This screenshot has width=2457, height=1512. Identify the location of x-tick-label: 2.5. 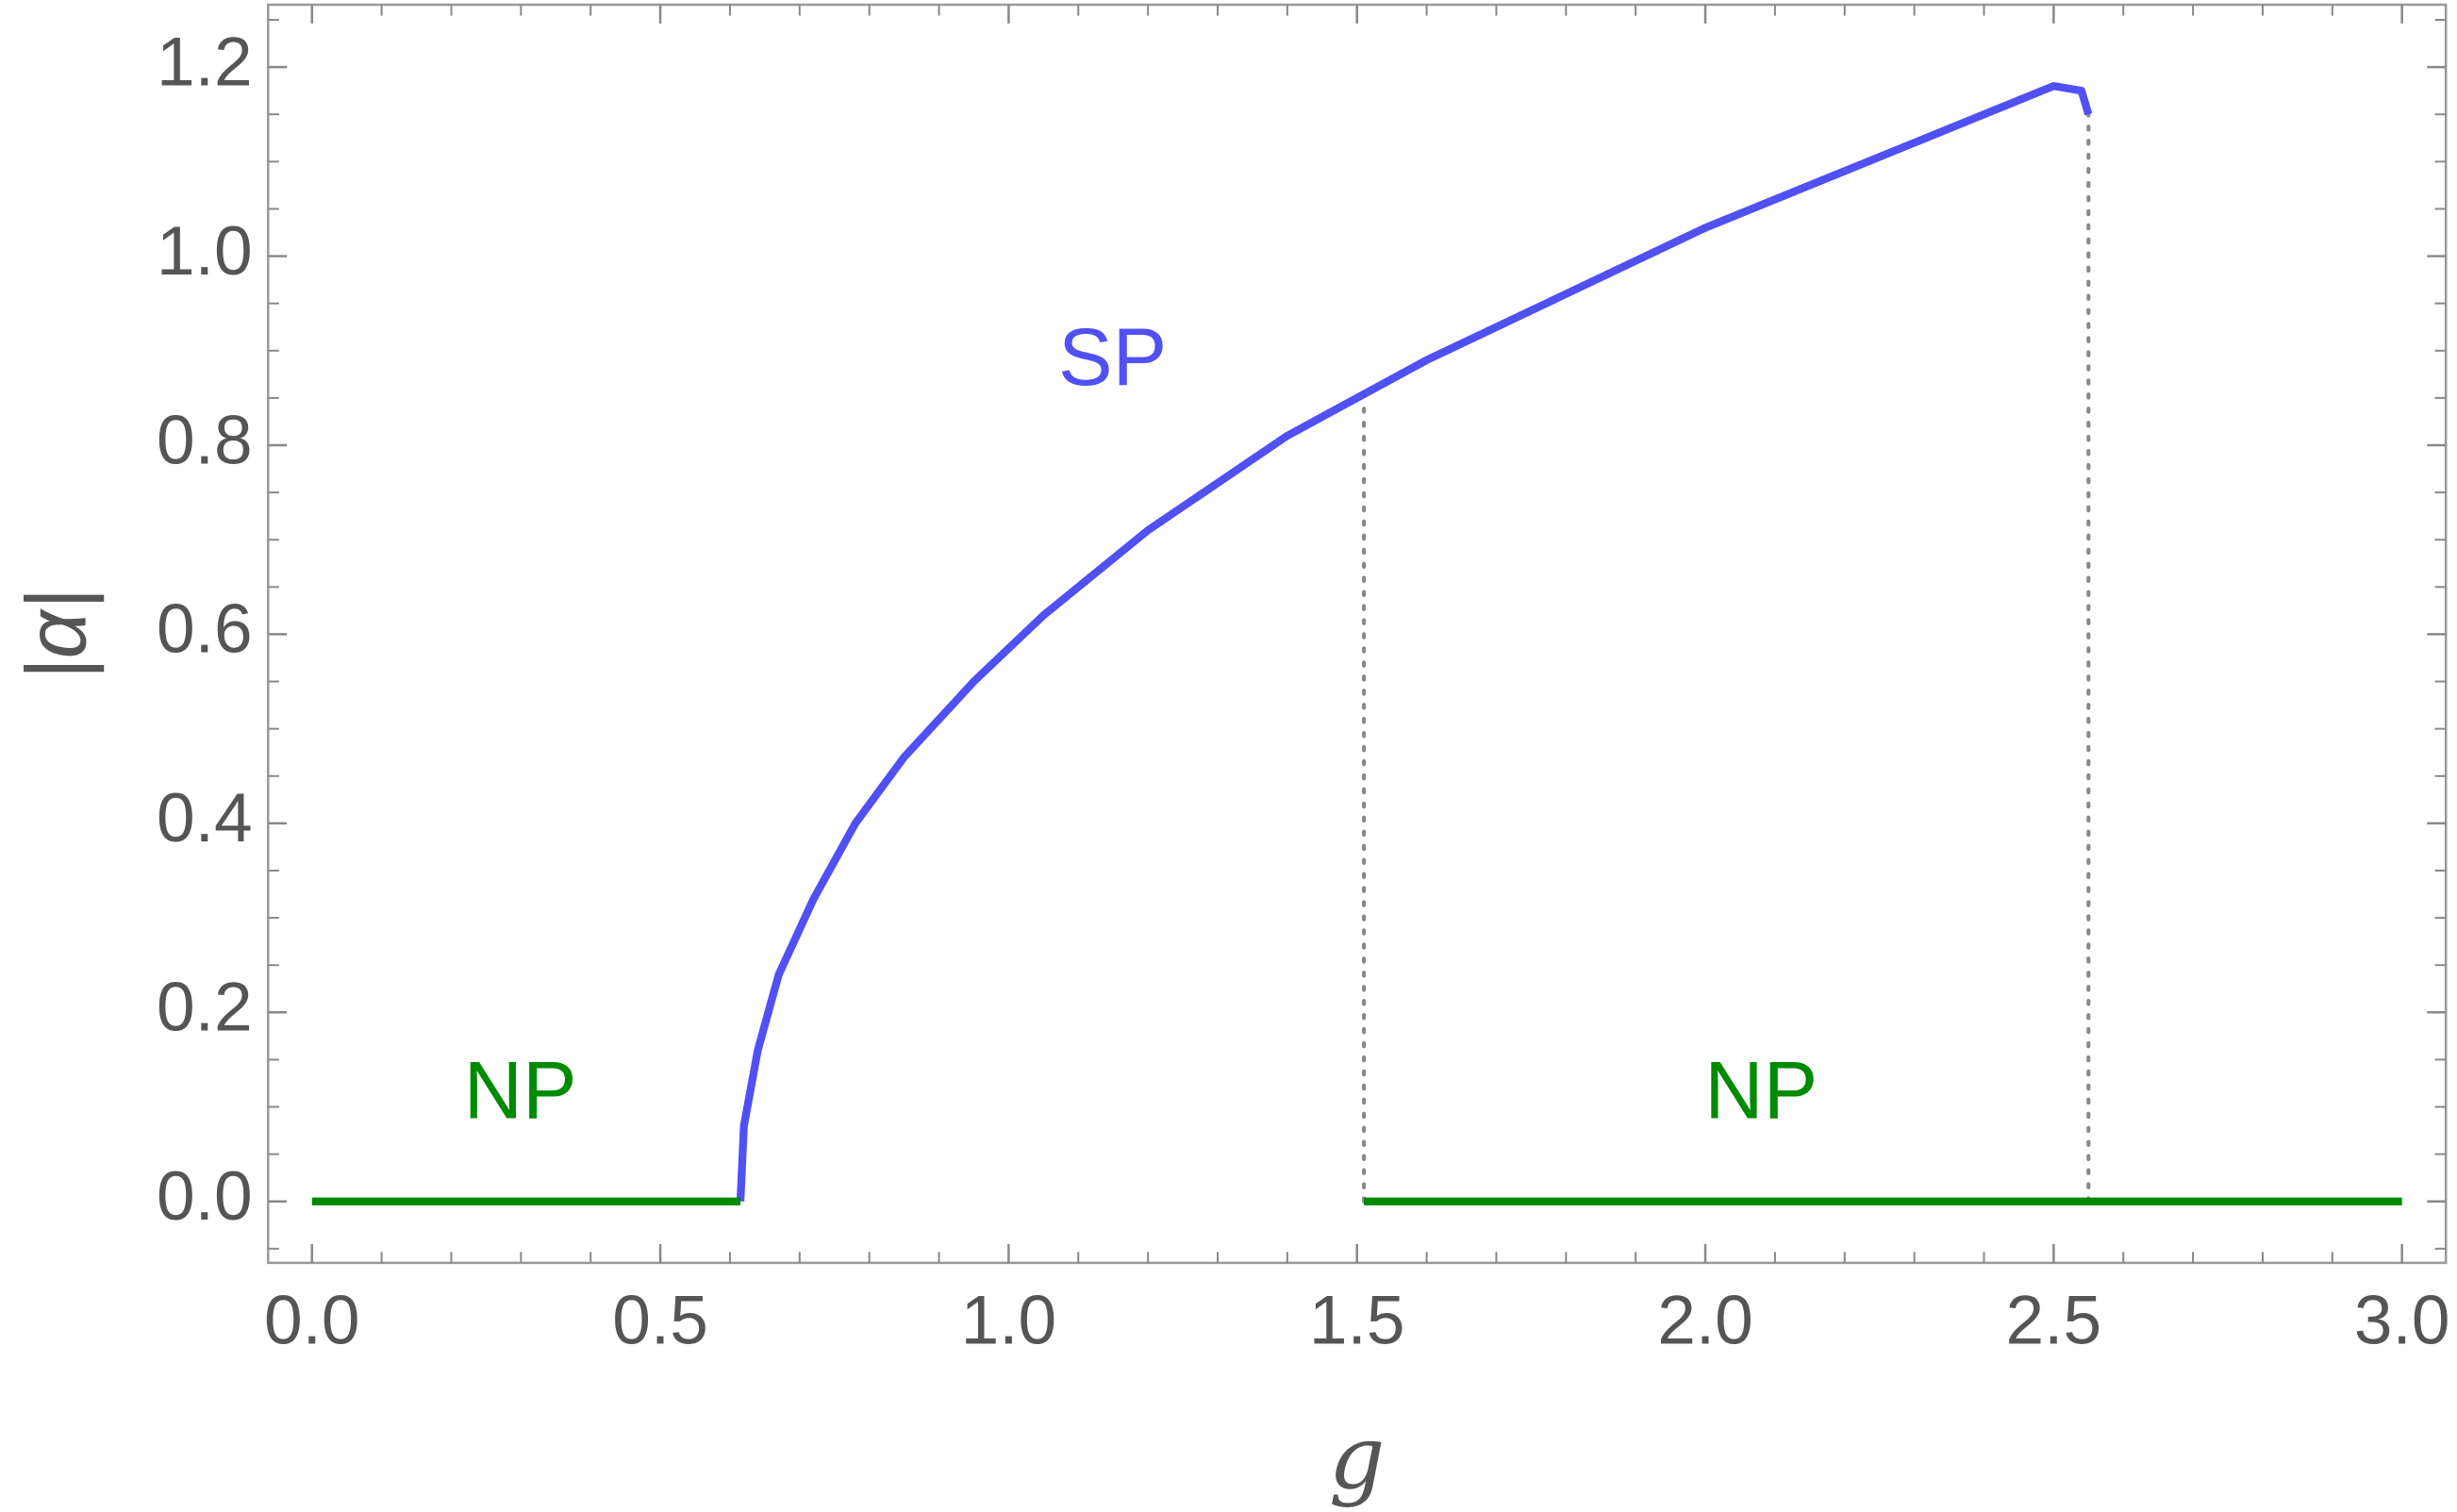
(2054, 1321).